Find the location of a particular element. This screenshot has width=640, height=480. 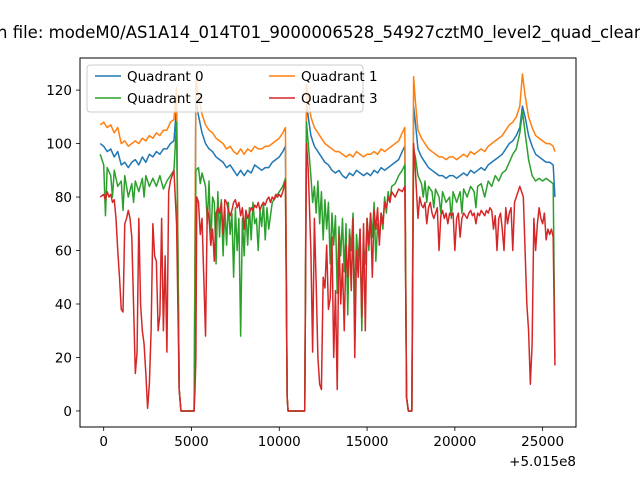

x-tick-label: 5000 is located at coordinates (191, 442).